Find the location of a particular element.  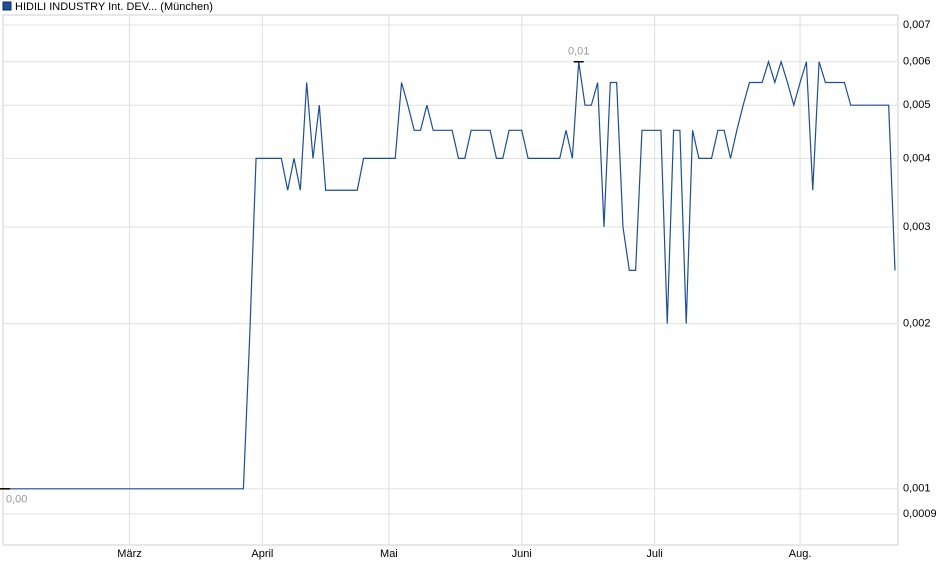

y-tick-label: 0,007 is located at coordinates (917, 25).